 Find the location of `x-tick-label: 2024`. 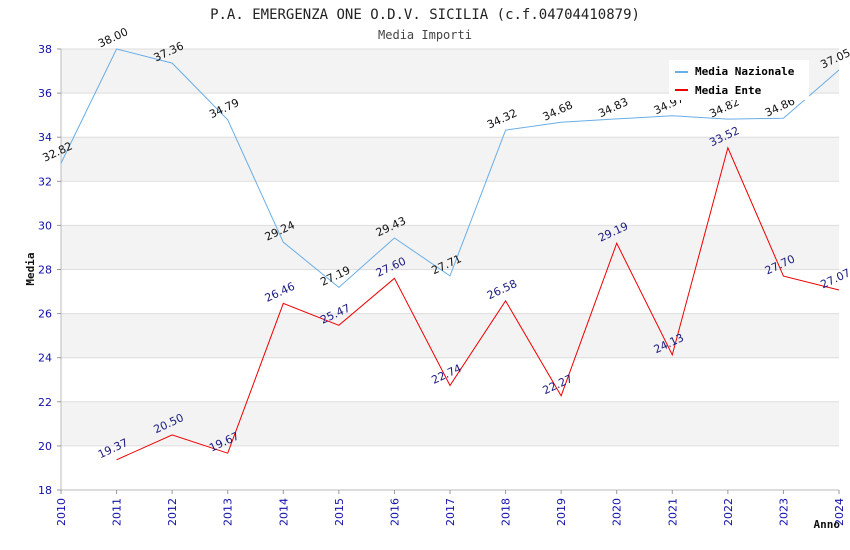

x-tick-label: 2024 is located at coordinates (839, 512).